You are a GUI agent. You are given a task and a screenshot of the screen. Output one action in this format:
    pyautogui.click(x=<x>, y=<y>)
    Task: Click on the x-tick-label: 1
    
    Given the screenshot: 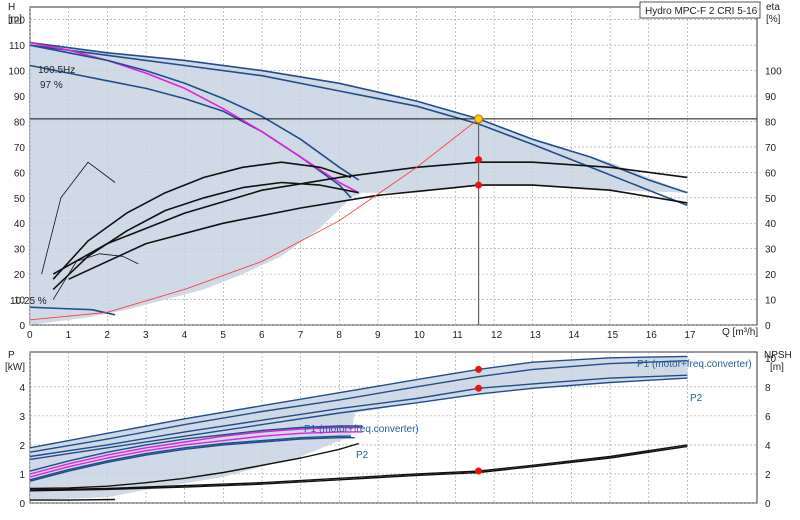 What is the action you would take?
    pyautogui.click(x=69, y=335)
    